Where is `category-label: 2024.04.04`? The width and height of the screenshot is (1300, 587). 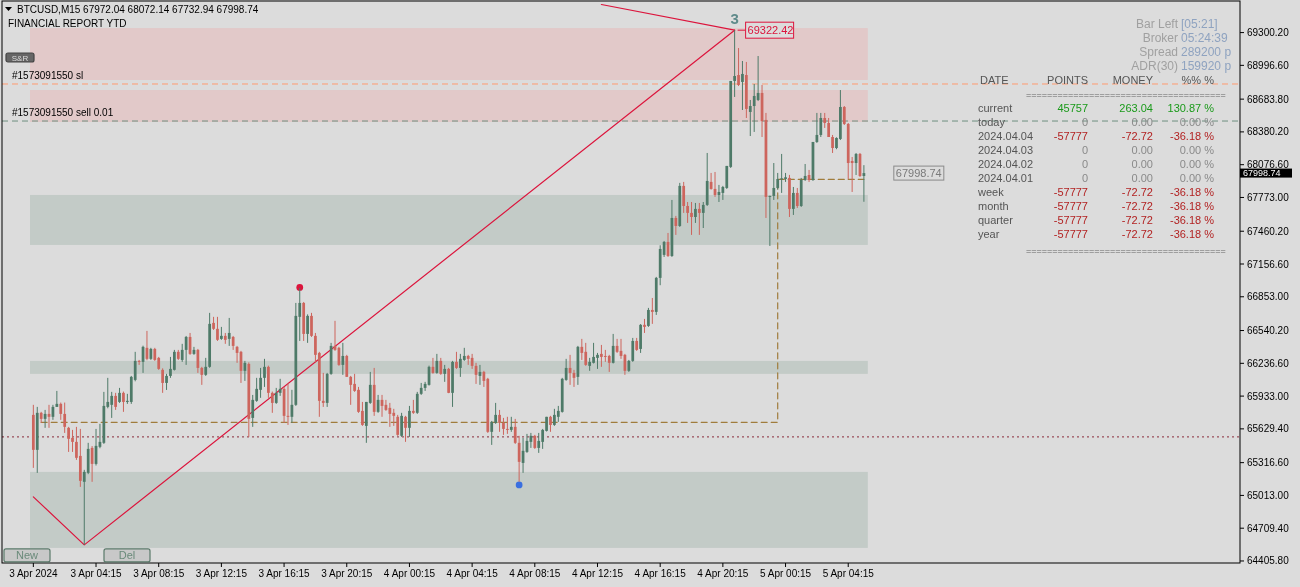 category-label: 2024.04.04 is located at coordinates (1006, 136).